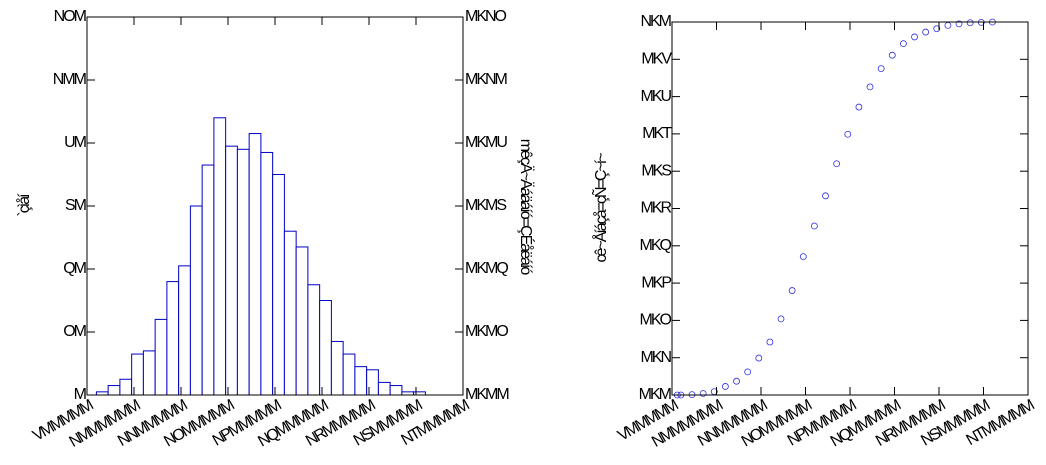 The height and width of the screenshot is (465, 1046). What do you see at coordinates (656, 245) in the screenshot?
I see `y-tick-label: MKQ` at bounding box center [656, 245].